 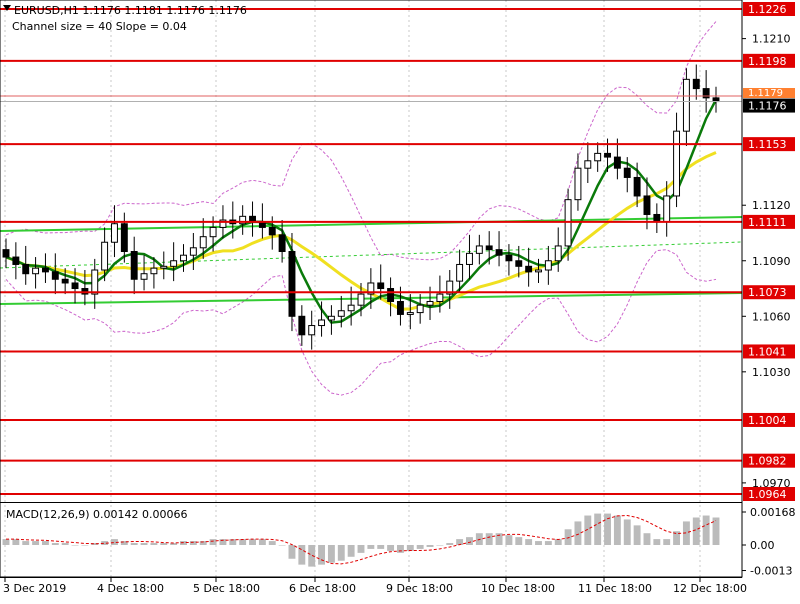 What do you see at coordinates (767, 61) in the screenshot?
I see `price-level-label: 1.1198` at bounding box center [767, 61].